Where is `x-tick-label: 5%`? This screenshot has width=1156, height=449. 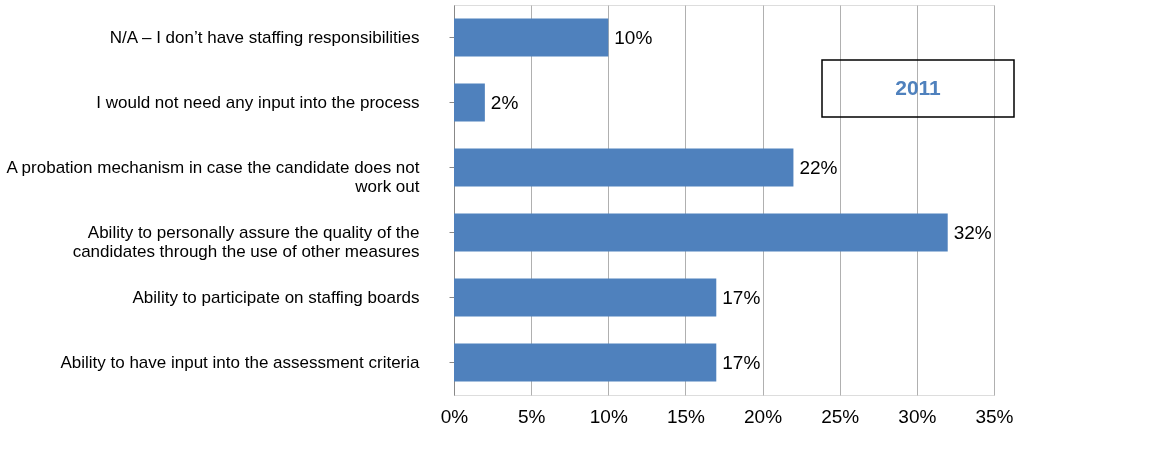
x-tick-label: 5% is located at coordinates (531, 416).